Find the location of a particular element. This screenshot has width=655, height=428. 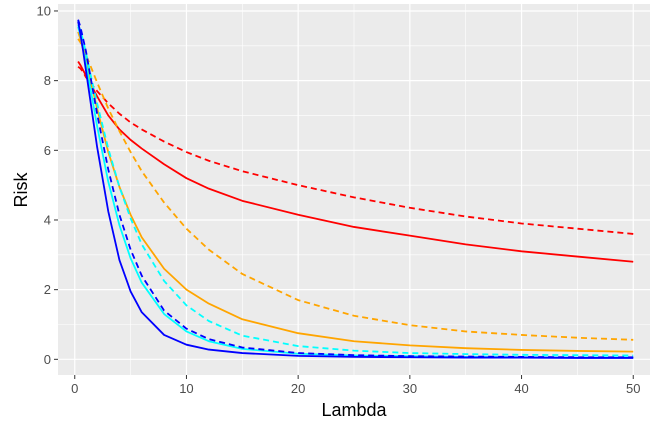

x-tick-label: 10 is located at coordinates (186, 388).